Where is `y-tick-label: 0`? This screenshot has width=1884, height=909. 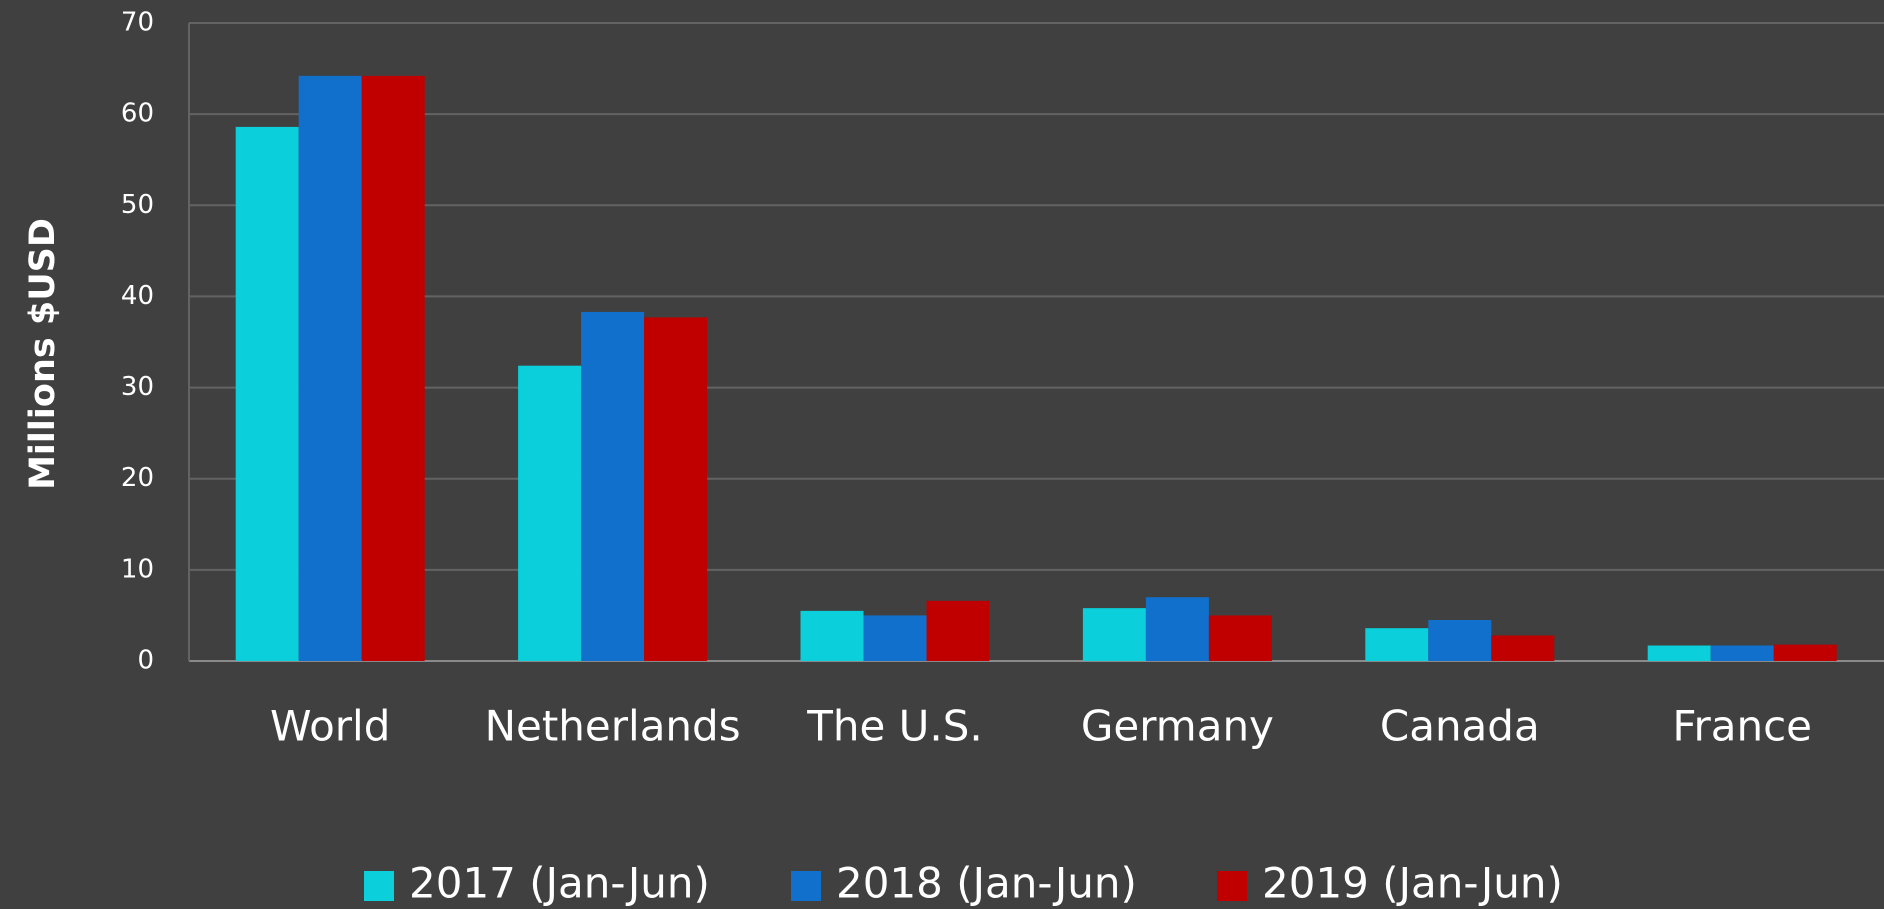
y-tick-label: 0 is located at coordinates (145, 661).